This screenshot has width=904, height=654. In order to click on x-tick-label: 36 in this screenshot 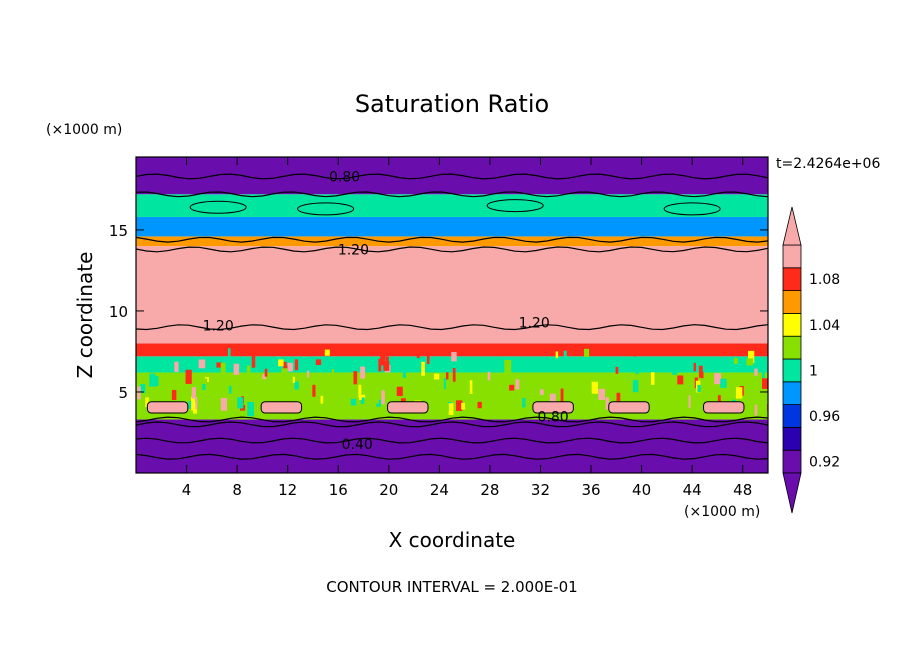, I will do `click(590, 490)`.